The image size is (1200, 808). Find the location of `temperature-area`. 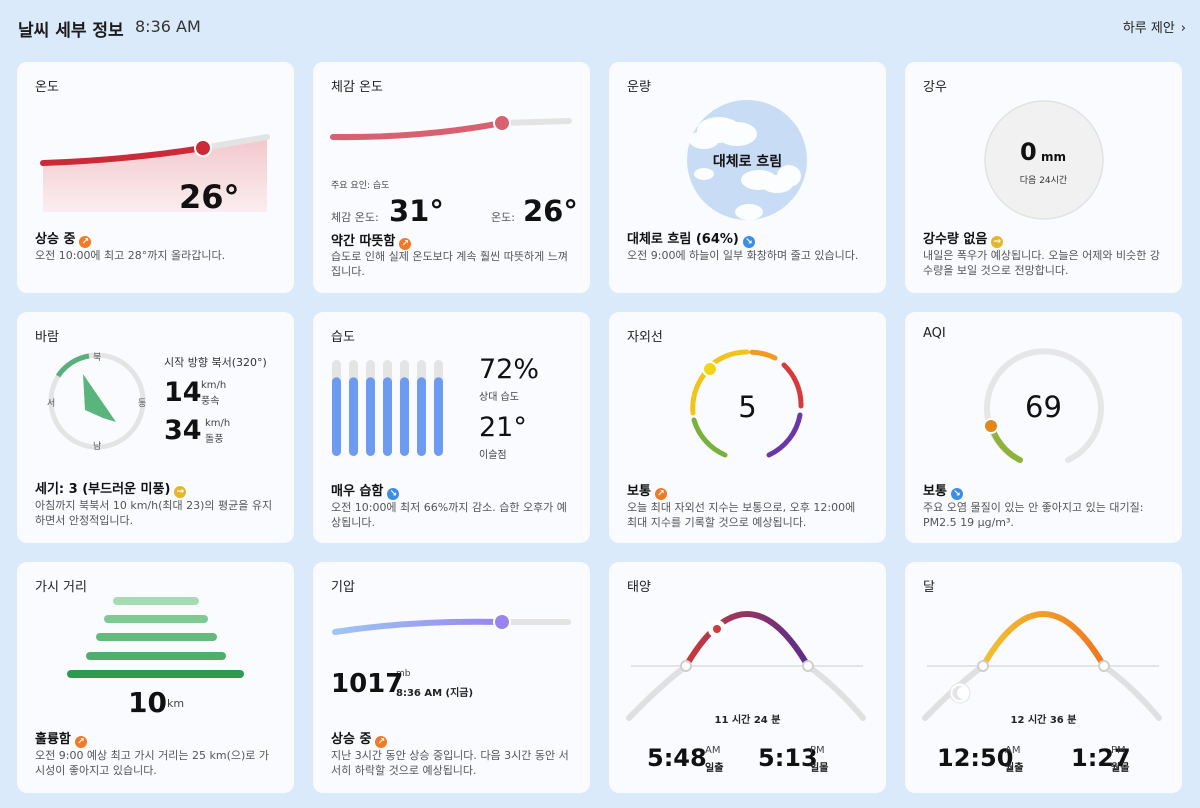

temperature-area is located at coordinates (155, 174).